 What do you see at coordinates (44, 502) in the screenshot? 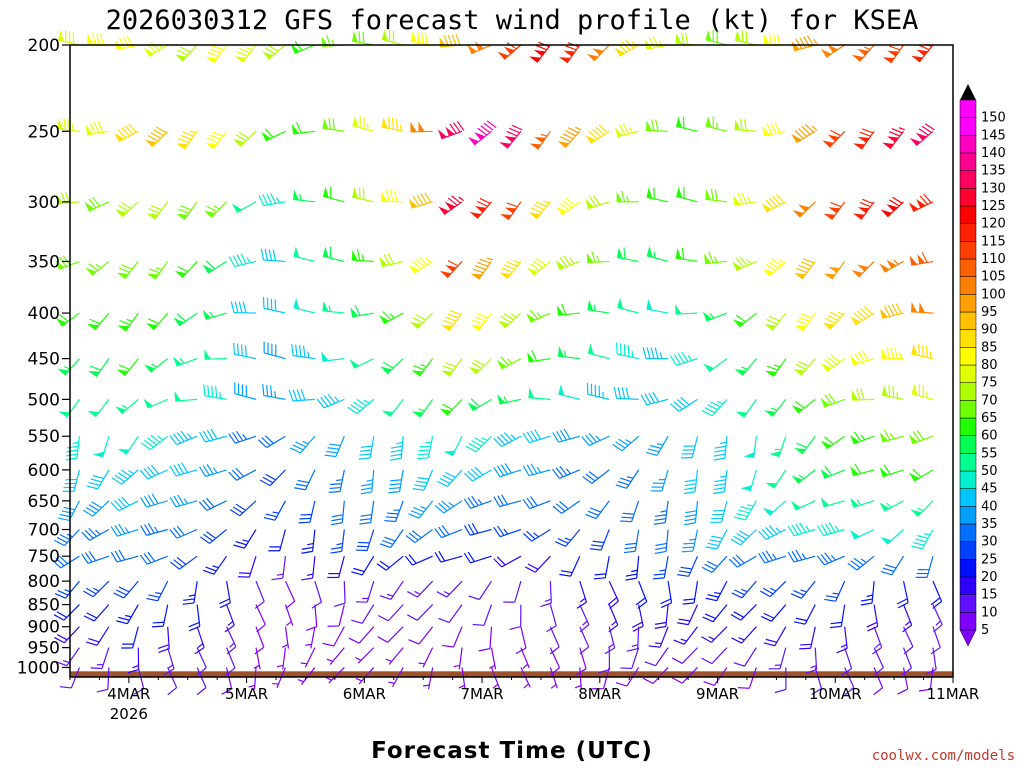
I see `y-tick-label: 650` at bounding box center [44, 502].